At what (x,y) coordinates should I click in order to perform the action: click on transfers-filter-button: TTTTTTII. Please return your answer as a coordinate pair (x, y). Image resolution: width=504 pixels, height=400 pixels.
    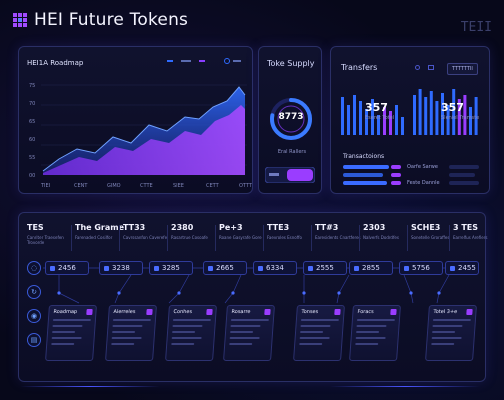
    Looking at the image, I should click on (462, 69).